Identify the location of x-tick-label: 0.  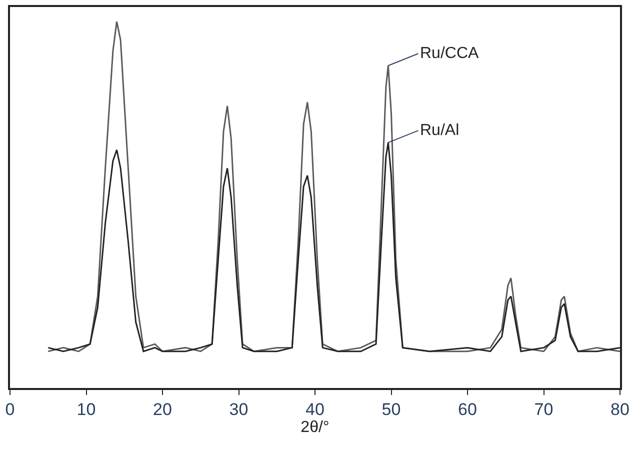
(10, 410).